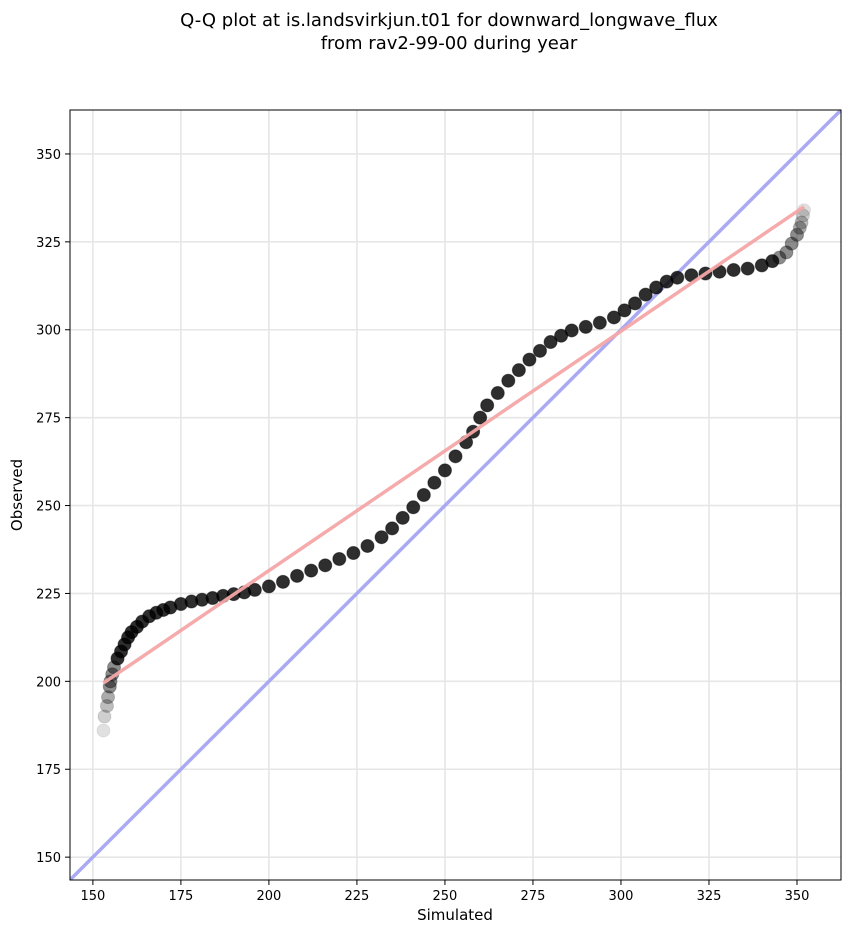  Describe the element at coordinates (709, 896) in the screenshot. I see `x-tick-label-7: 325` at that location.